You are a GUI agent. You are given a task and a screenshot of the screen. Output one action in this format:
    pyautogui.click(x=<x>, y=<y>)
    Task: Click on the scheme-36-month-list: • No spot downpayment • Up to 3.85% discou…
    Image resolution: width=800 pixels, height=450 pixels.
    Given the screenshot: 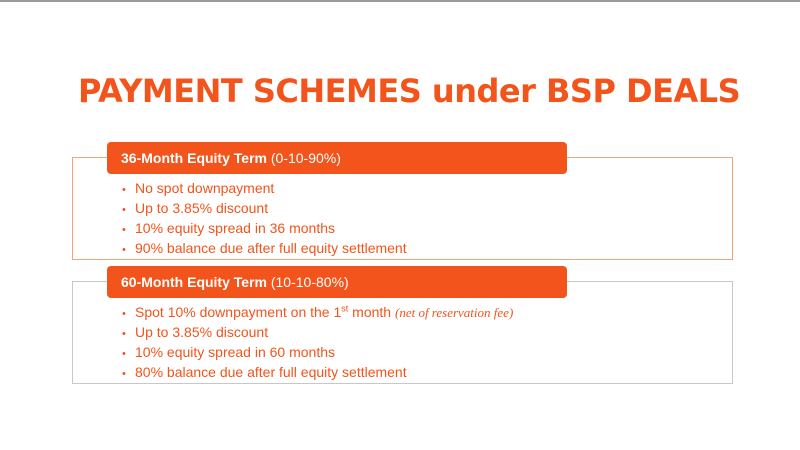 What is the action you would take?
    pyautogui.click(x=264, y=219)
    